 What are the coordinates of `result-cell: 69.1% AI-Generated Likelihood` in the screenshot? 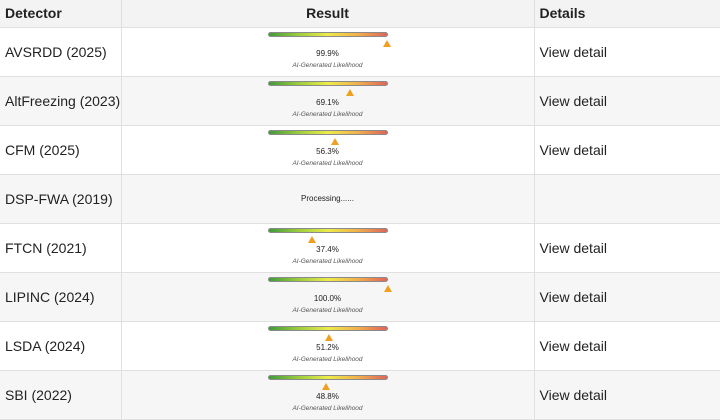 It's located at (328, 101).